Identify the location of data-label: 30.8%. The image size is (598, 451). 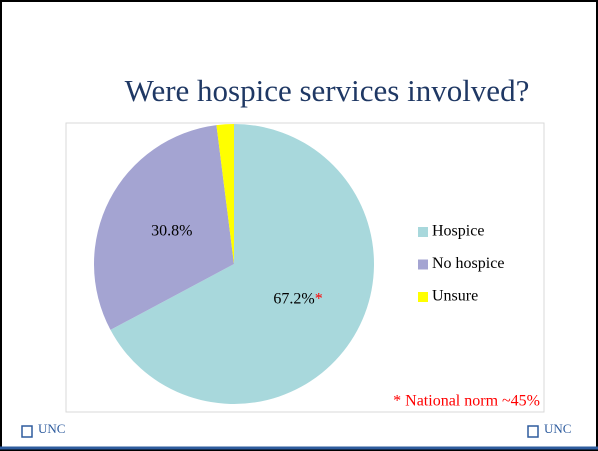
(171, 231).